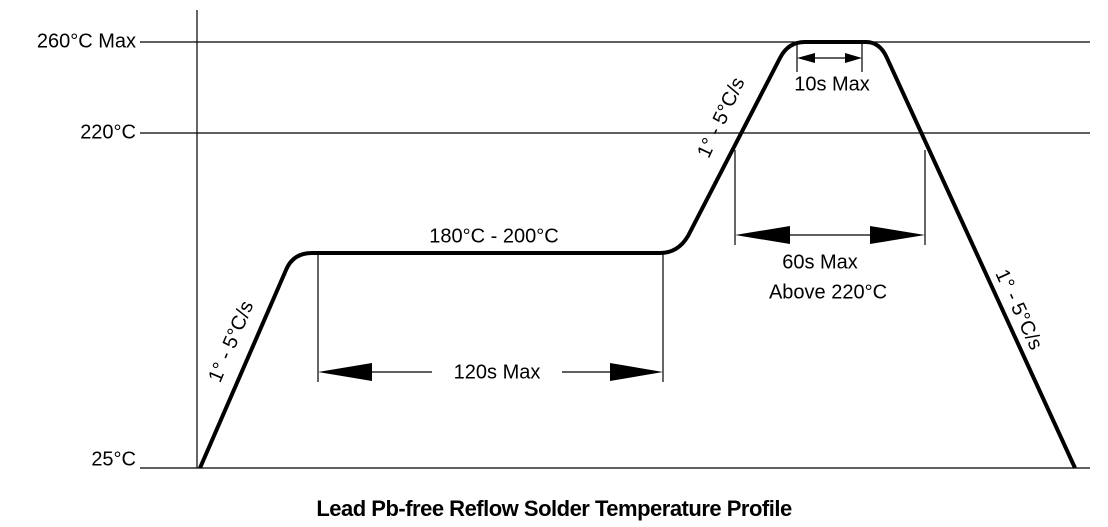 Image resolution: width=1108 pixels, height=527 pixels. What do you see at coordinates (829, 57) in the screenshot?
I see `peak-dimension` at bounding box center [829, 57].